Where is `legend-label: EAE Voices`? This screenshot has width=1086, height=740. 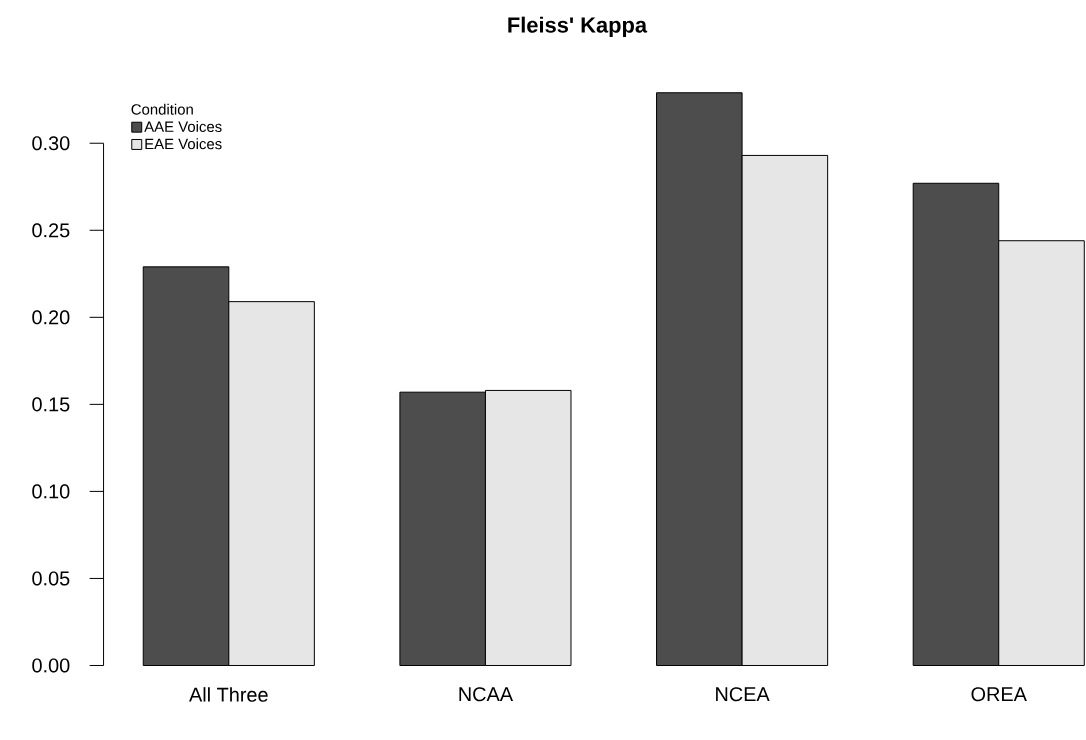
legend-label: EAE Voices is located at coordinates (183, 144).